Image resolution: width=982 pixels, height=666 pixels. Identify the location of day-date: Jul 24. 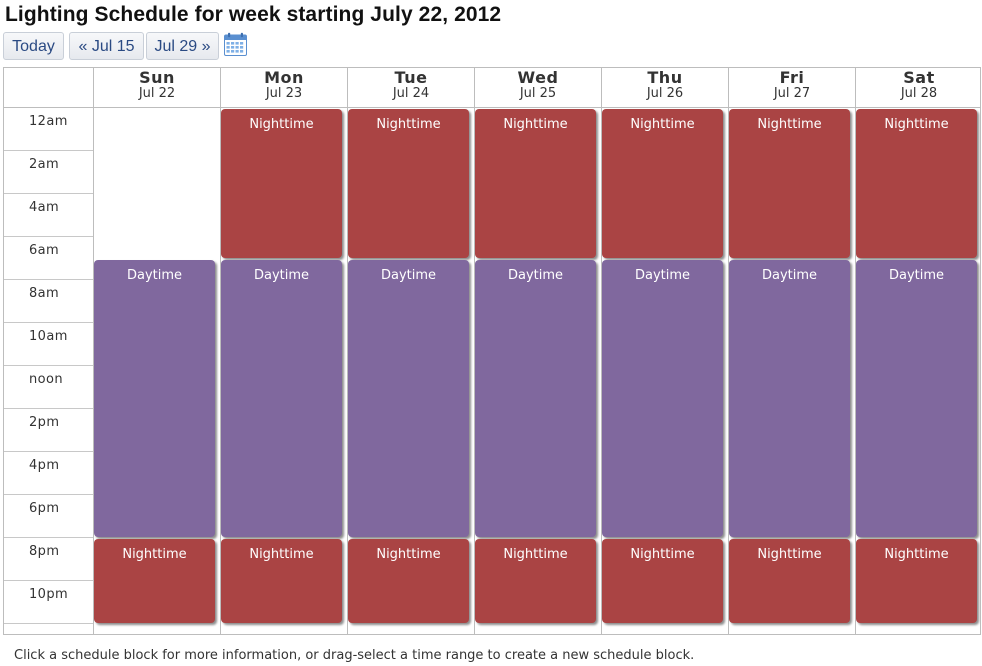
(411, 93).